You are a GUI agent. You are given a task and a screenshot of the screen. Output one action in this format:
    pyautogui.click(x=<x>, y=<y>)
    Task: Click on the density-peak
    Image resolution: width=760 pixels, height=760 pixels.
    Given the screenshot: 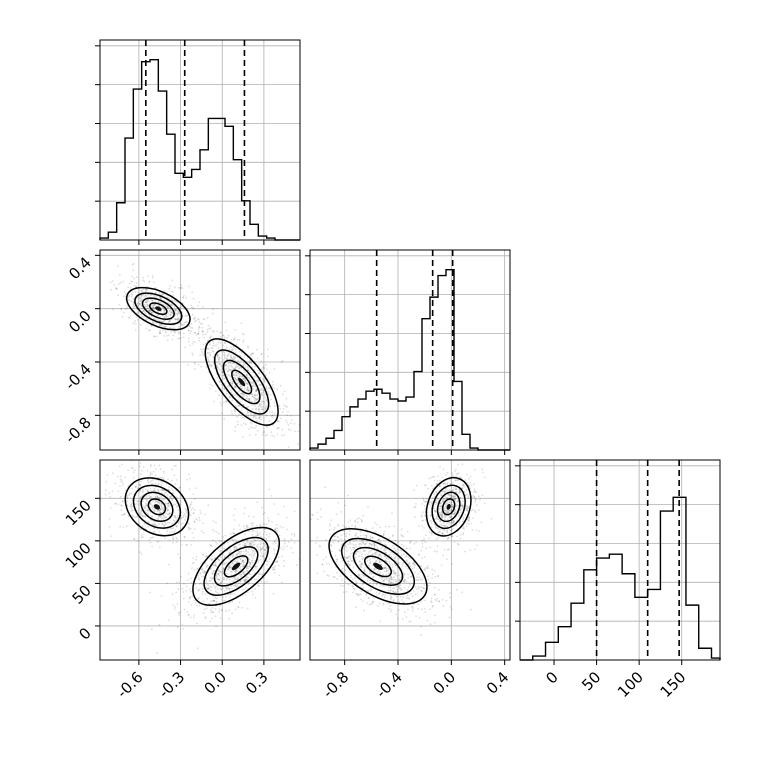 What is the action you would take?
    pyautogui.click(x=236, y=566)
    